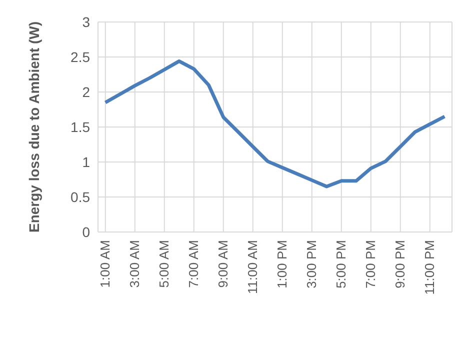 Image resolution: width=474 pixels, height=343 pixels. Describe the element at coordinates (370, 264) in the screenshot. I see `x-tick-label: 7:00 PM` at that location.